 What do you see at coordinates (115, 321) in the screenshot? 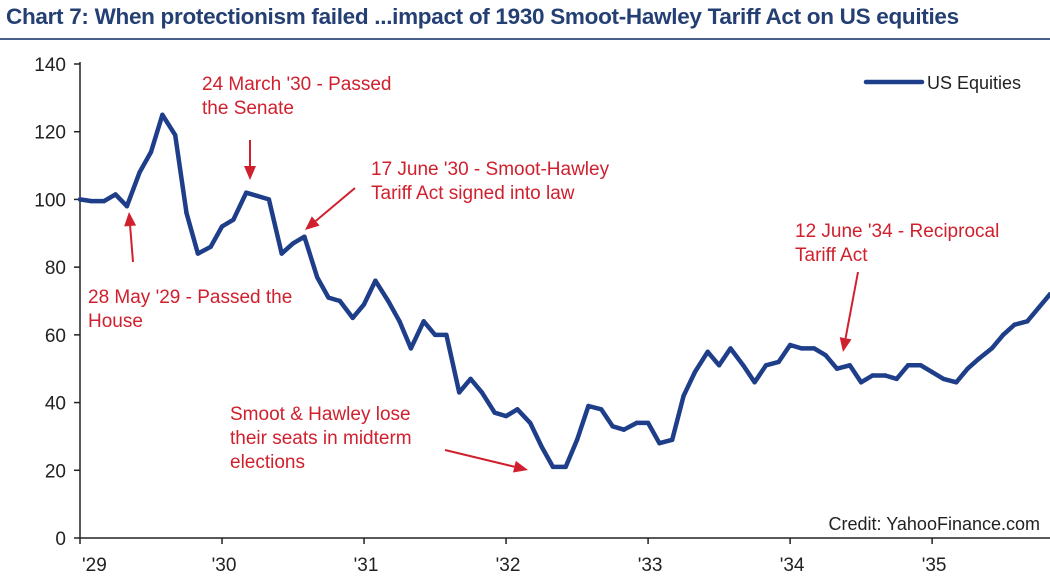
I see `annotation-text: House` at bounding box center [115, 321].